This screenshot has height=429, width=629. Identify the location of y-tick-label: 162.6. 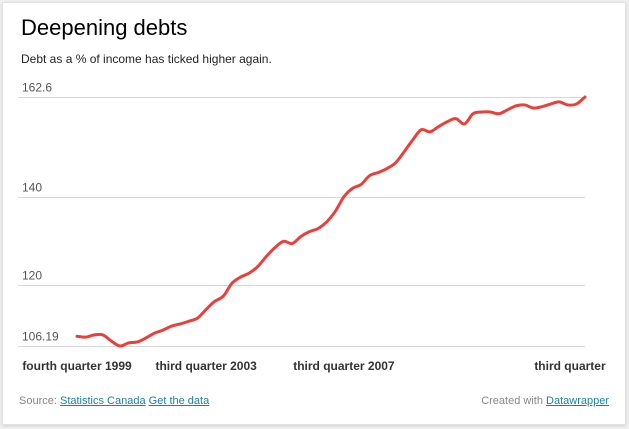
(37, 88).